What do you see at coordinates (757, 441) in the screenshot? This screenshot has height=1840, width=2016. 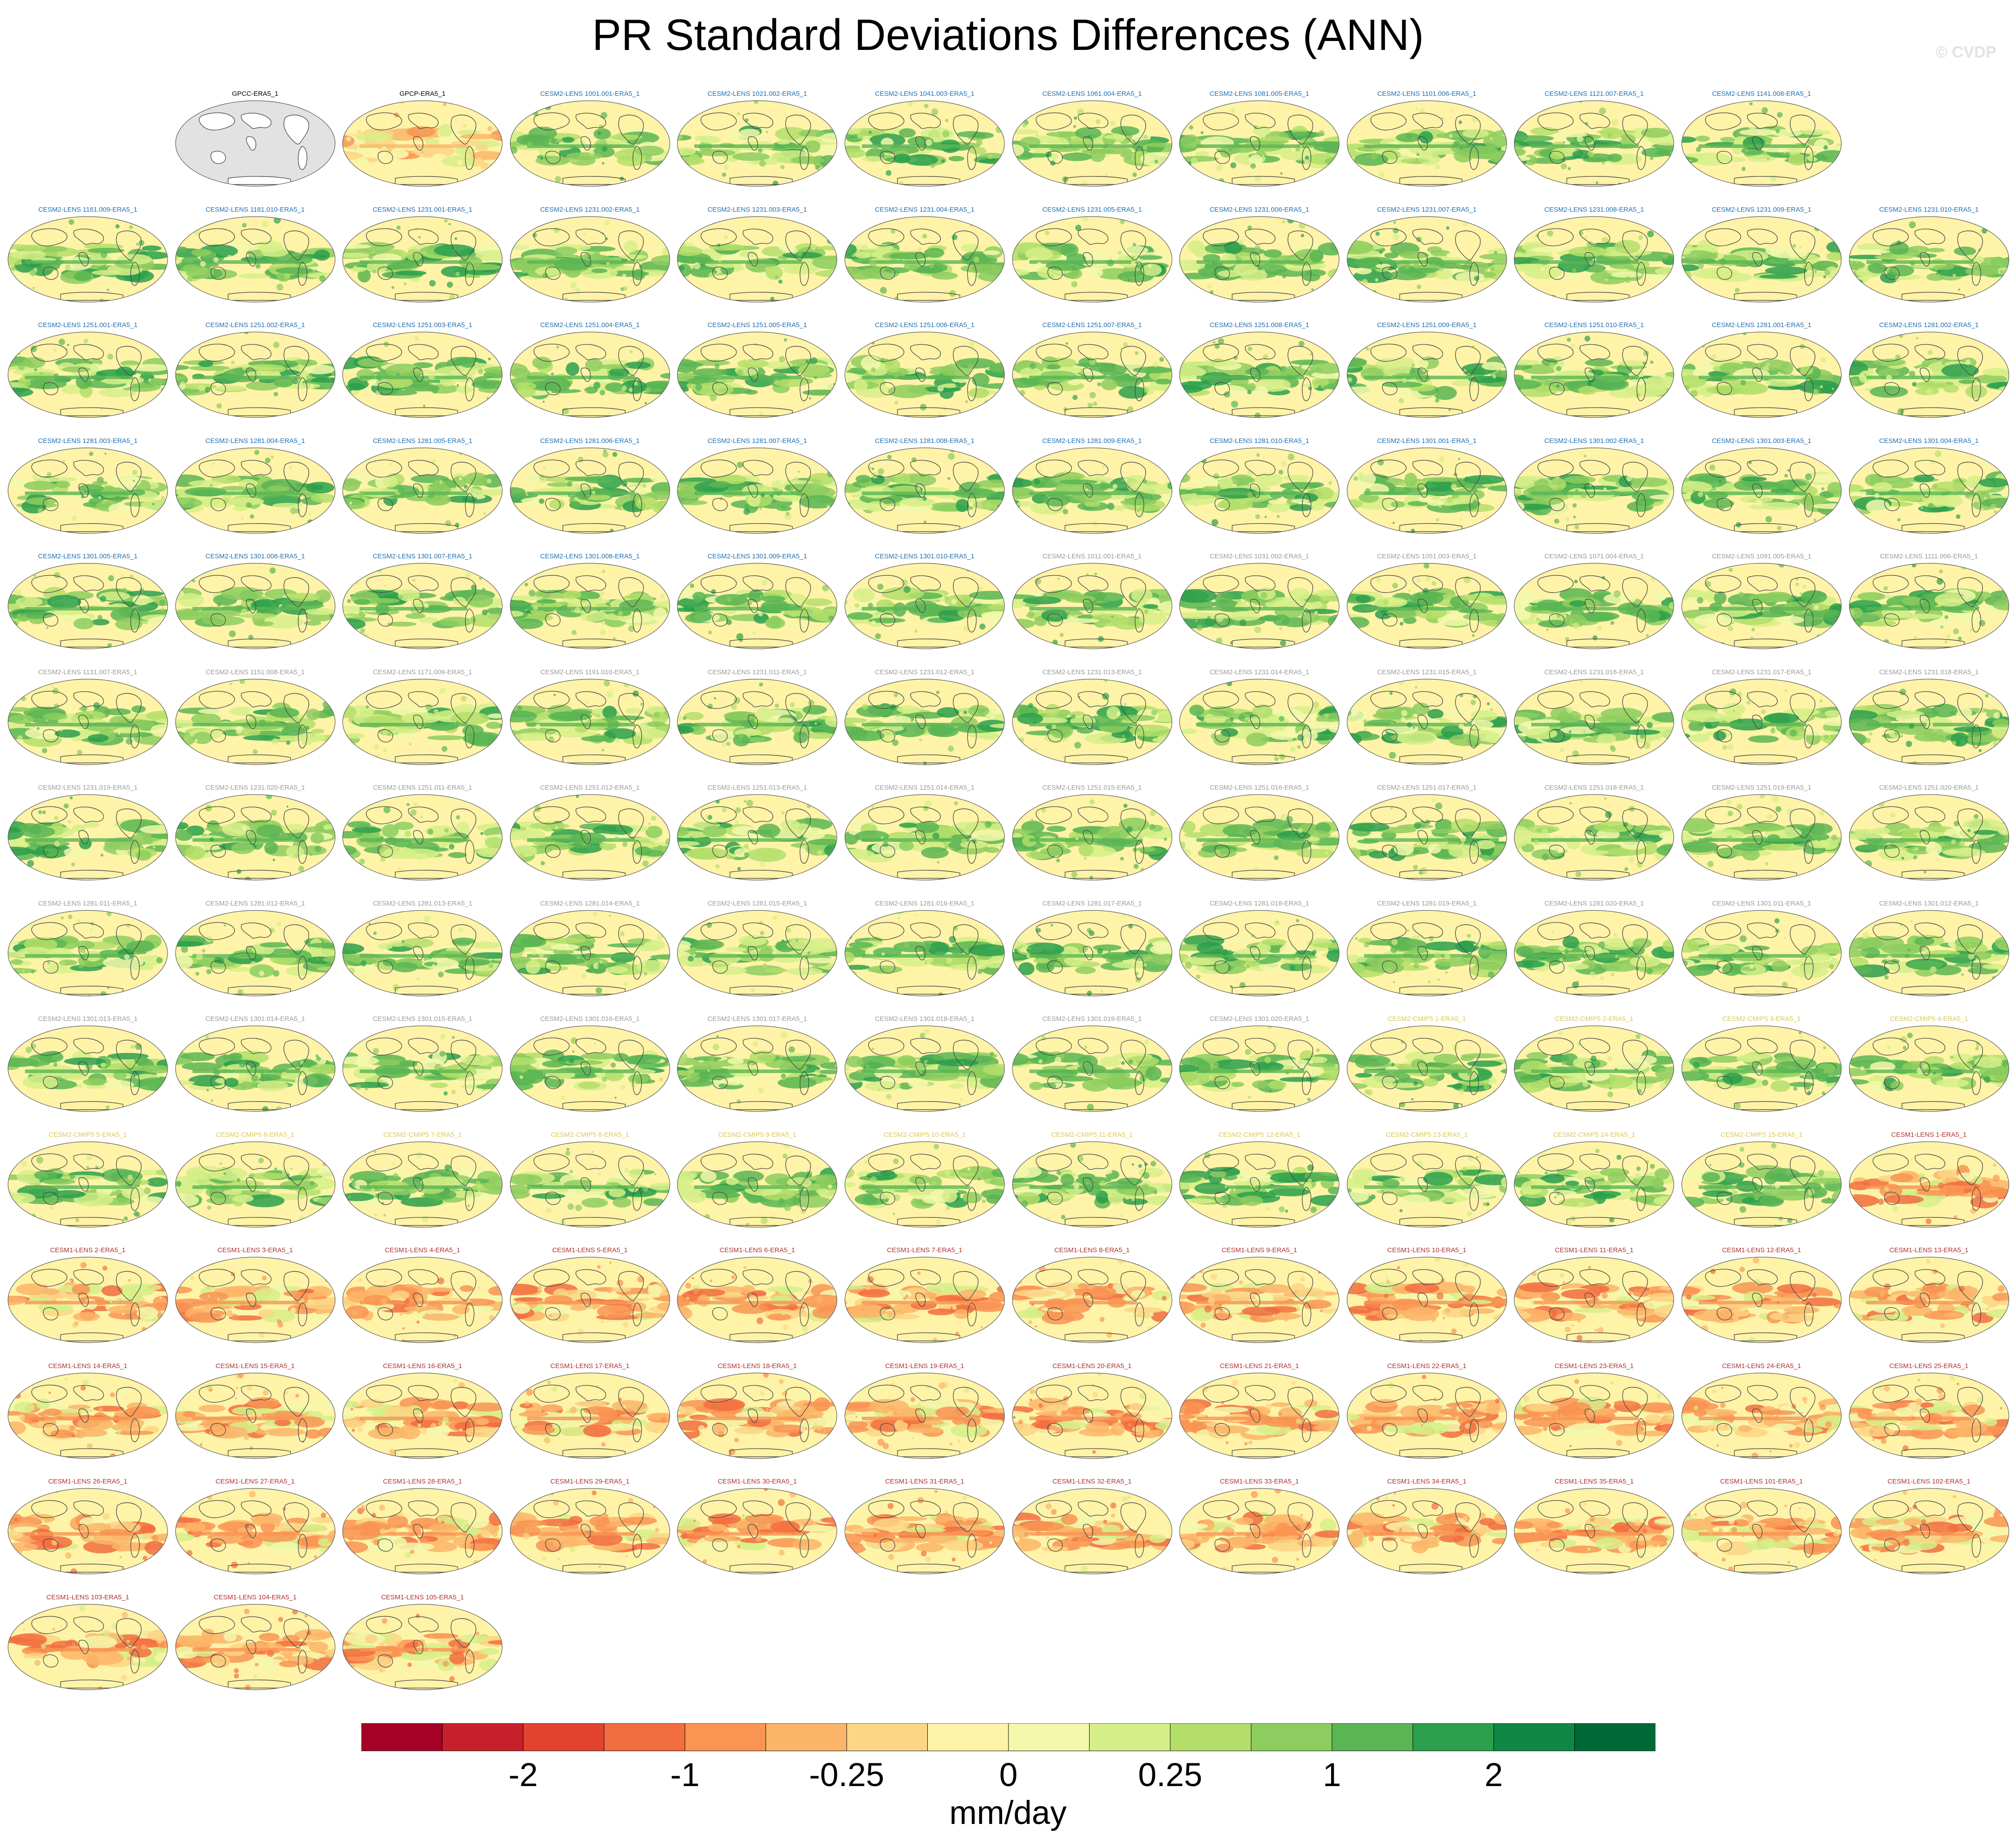 I see `map-panel-title: CESM2-LENS 1281.007-ERA5_1` at bounding box center [757, 441].